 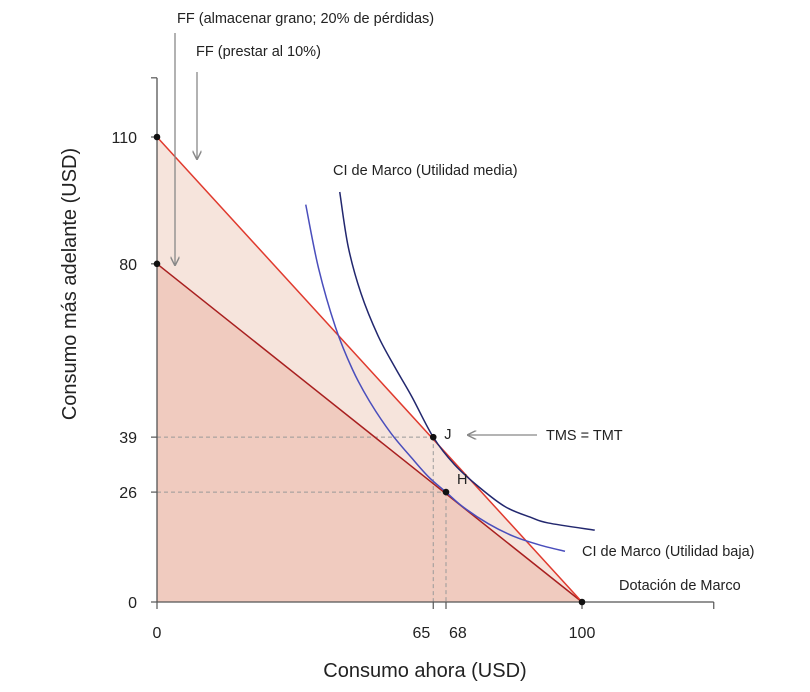 What do you see at coordinates (458, 633) in the screenshot?
I see `x-tick-label: 68` at bounding box center [458, 633].